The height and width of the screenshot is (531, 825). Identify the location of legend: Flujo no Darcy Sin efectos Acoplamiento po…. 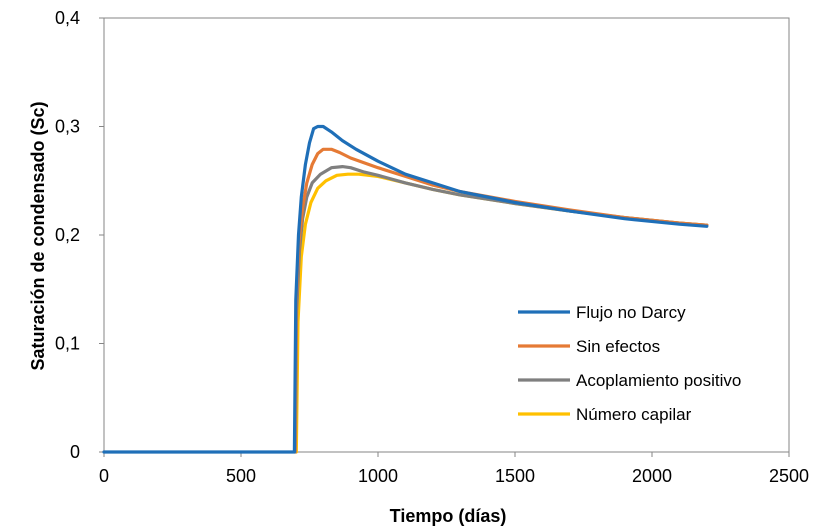
(629, 363).